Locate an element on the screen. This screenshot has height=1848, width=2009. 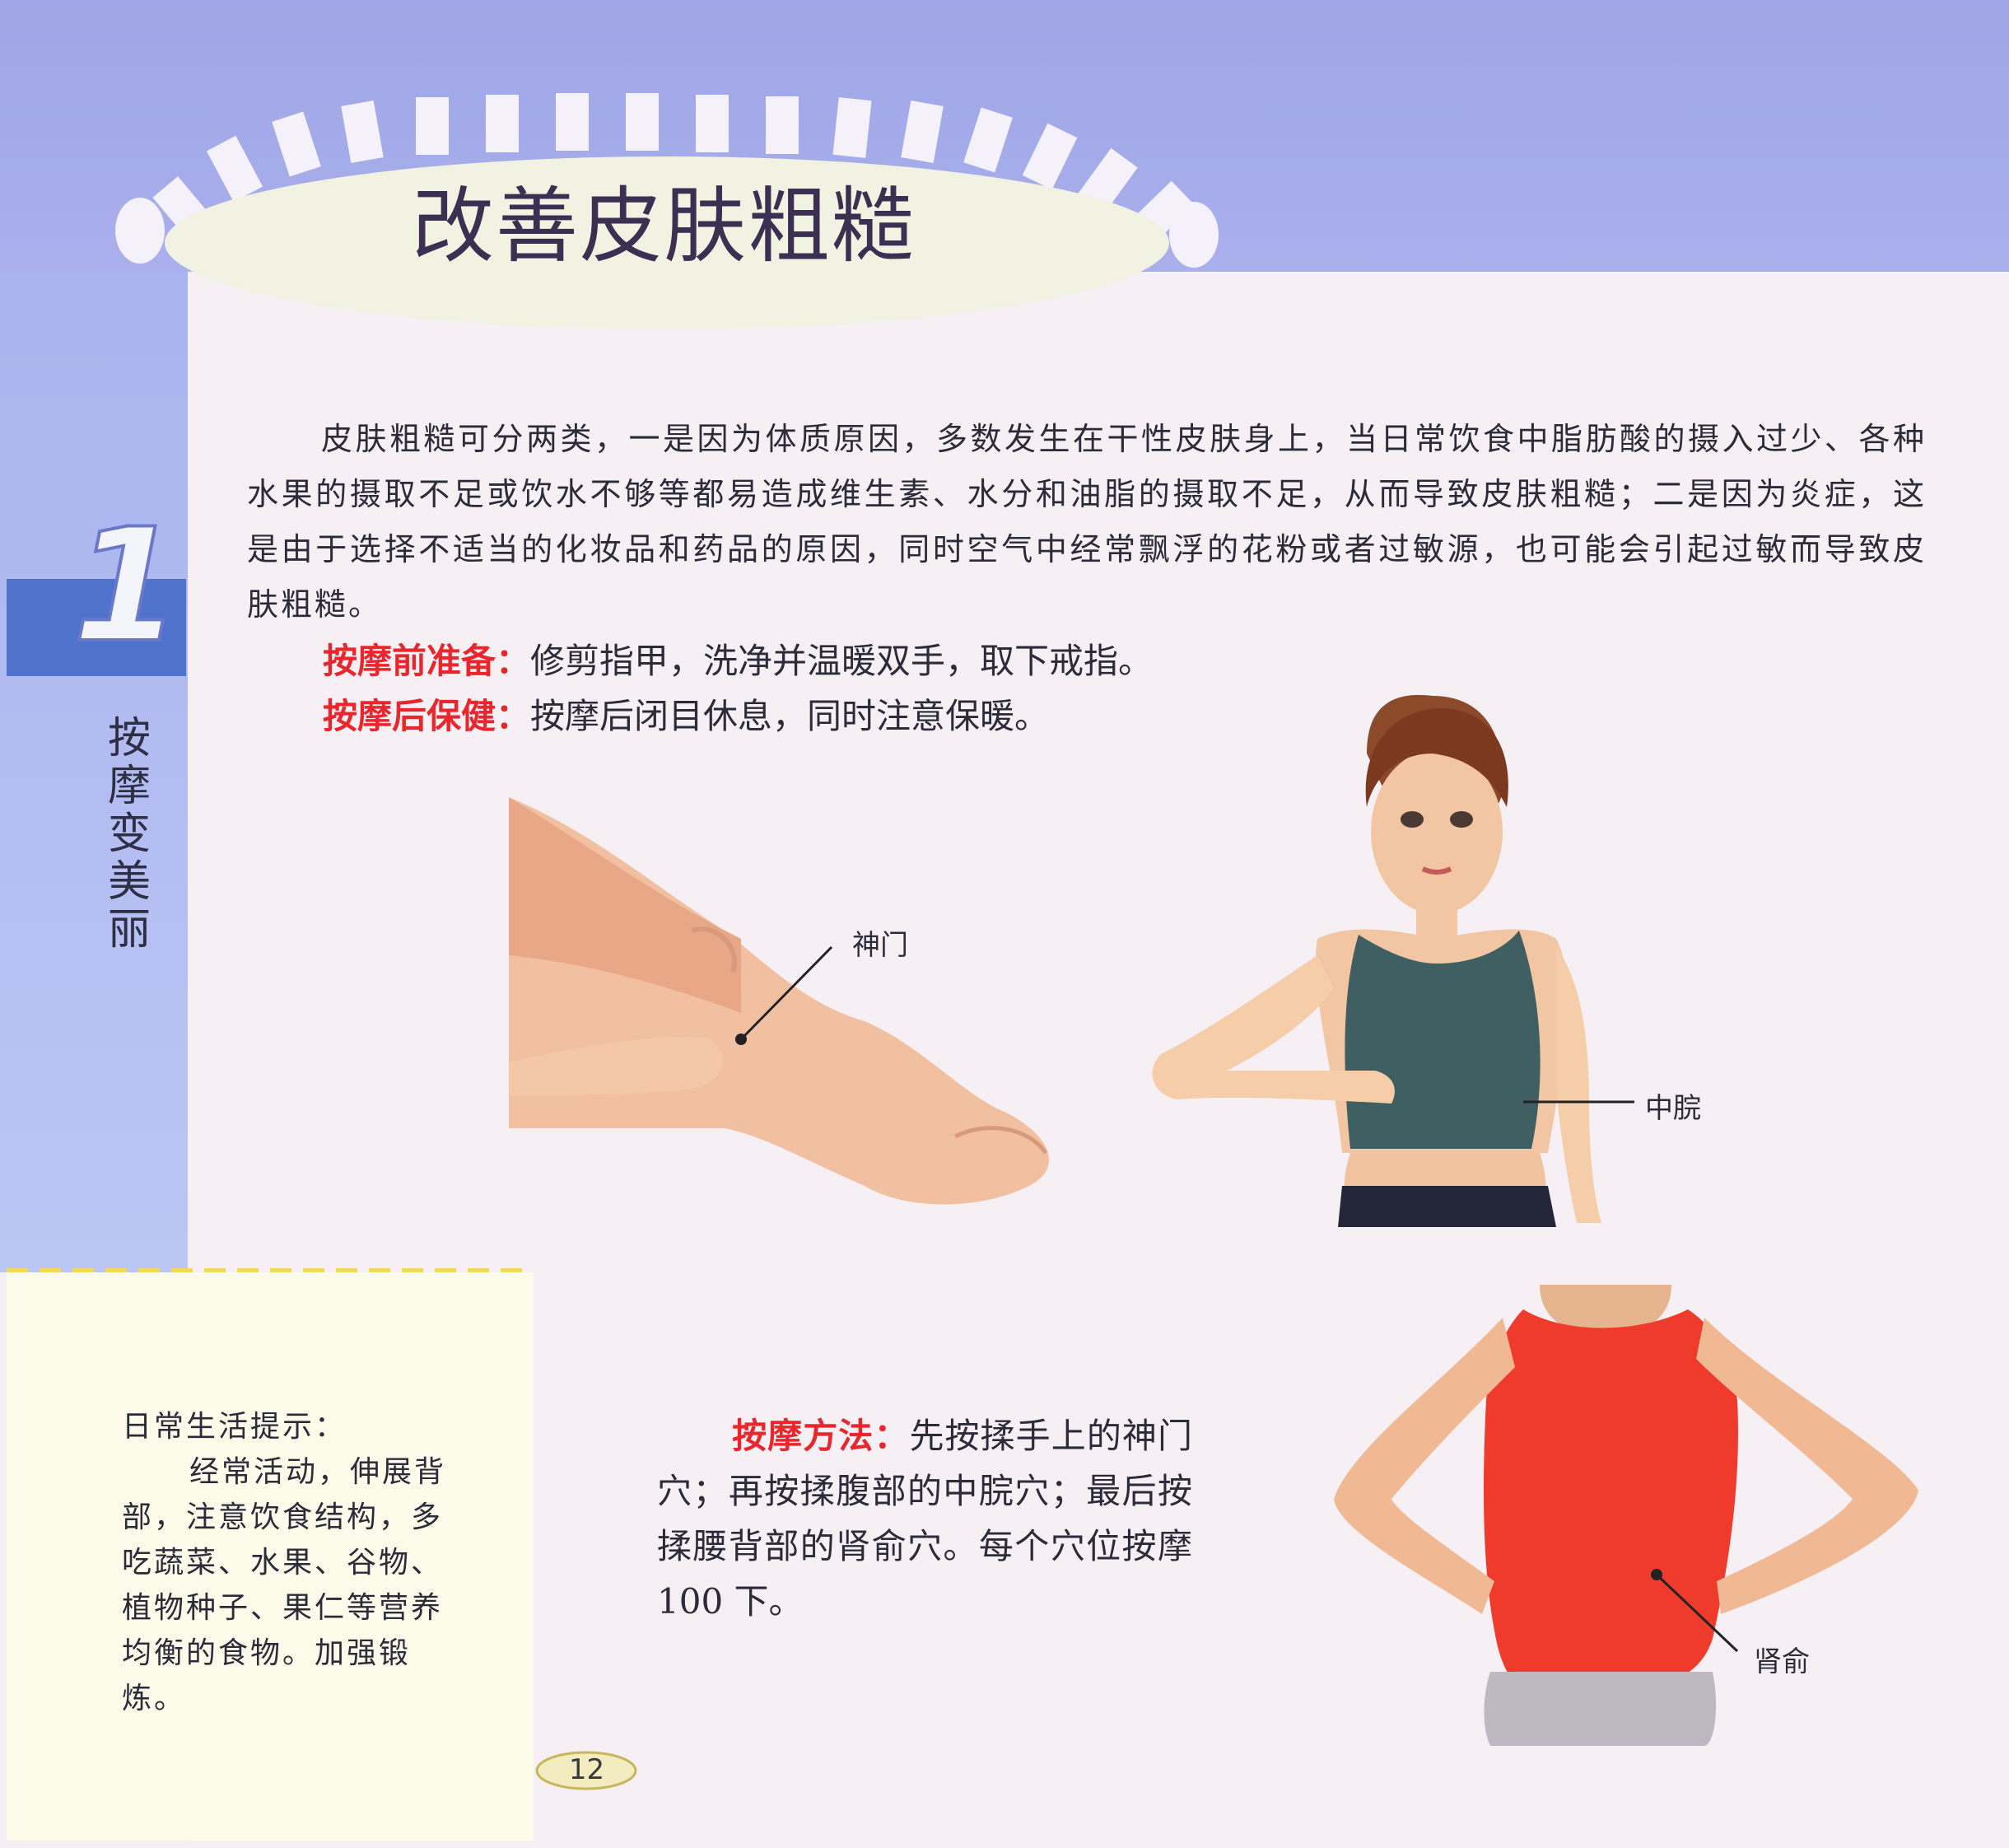
before-massage-line: 按摩前准备：修剪指甲，洗净并温暖双手，取下戒指。 is located at coordinates (738, 661).